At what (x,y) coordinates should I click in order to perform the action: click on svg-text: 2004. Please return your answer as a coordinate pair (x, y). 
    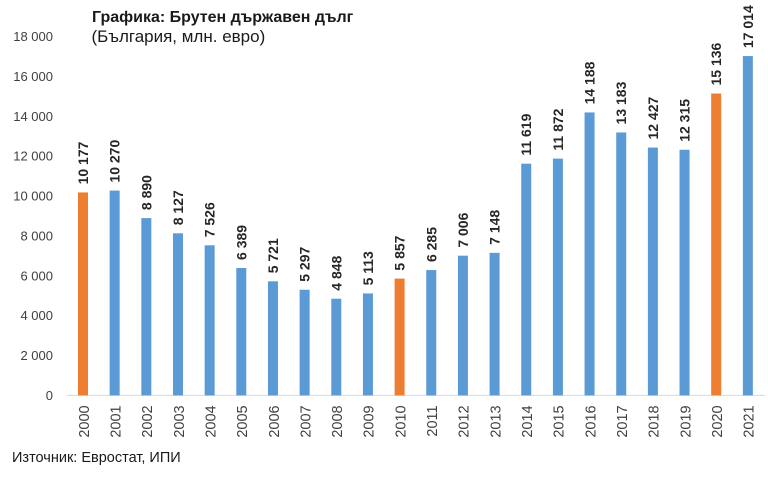
    Looking at the image, I should click on (211, 421).